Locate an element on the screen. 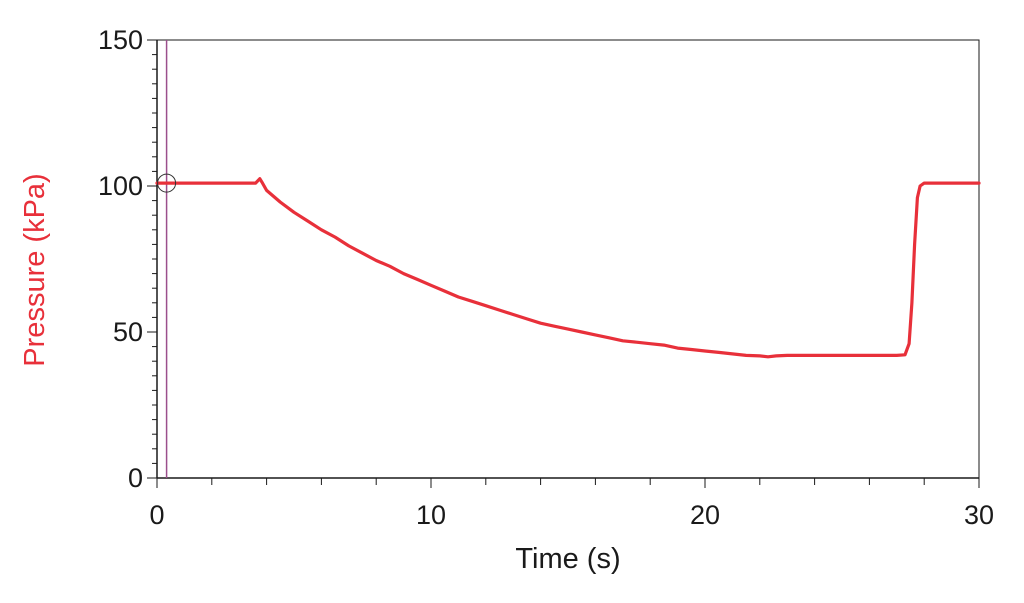  cursor-marker is located at coordinates (167, 183).